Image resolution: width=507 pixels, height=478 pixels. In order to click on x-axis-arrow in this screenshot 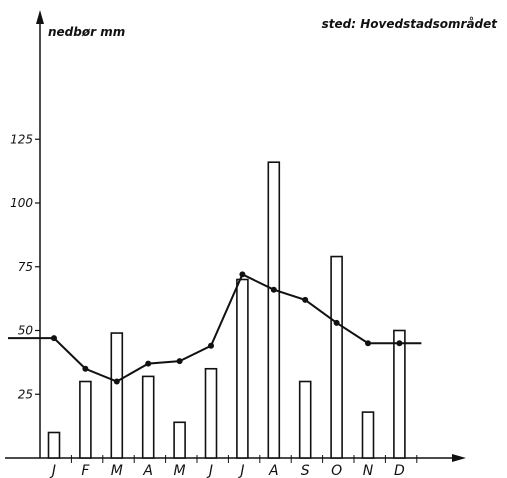, I will do `click(459, 458)`.